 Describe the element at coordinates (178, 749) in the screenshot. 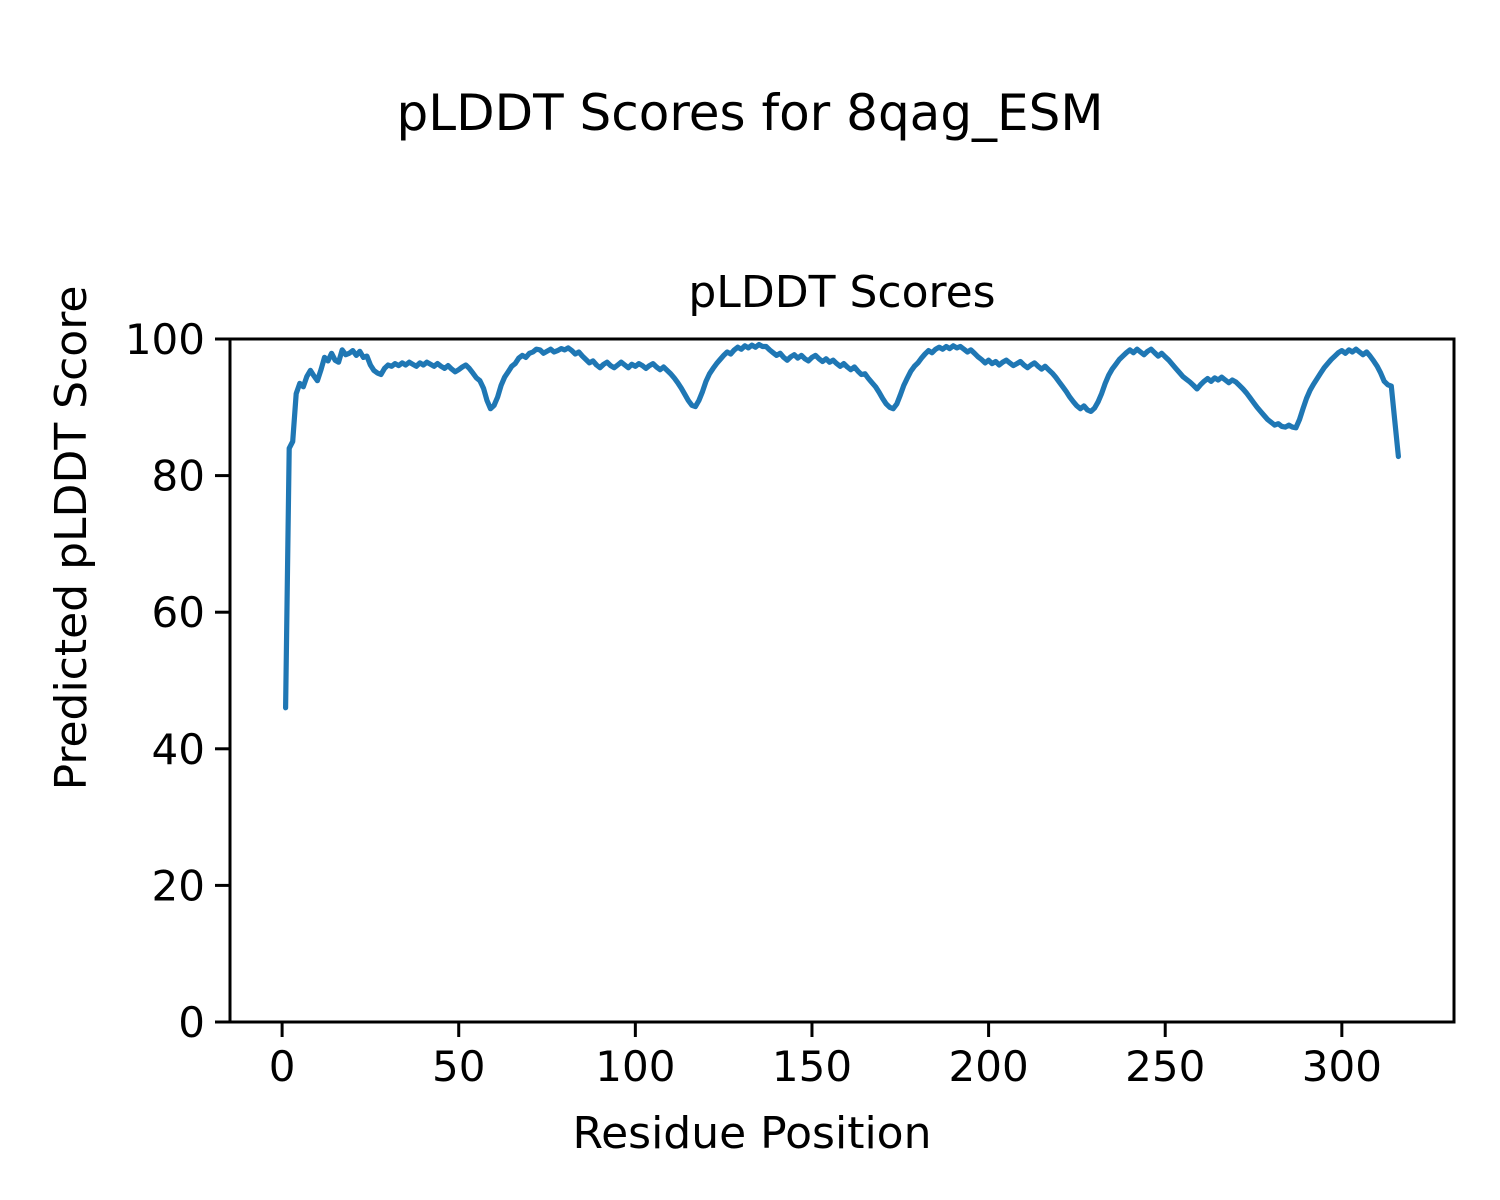

I see `y-tick-label: 40` at that location.